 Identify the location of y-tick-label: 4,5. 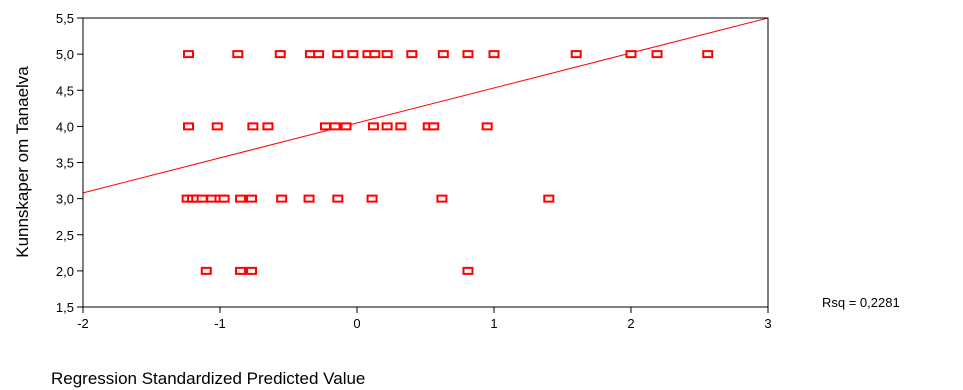
(65, 90).